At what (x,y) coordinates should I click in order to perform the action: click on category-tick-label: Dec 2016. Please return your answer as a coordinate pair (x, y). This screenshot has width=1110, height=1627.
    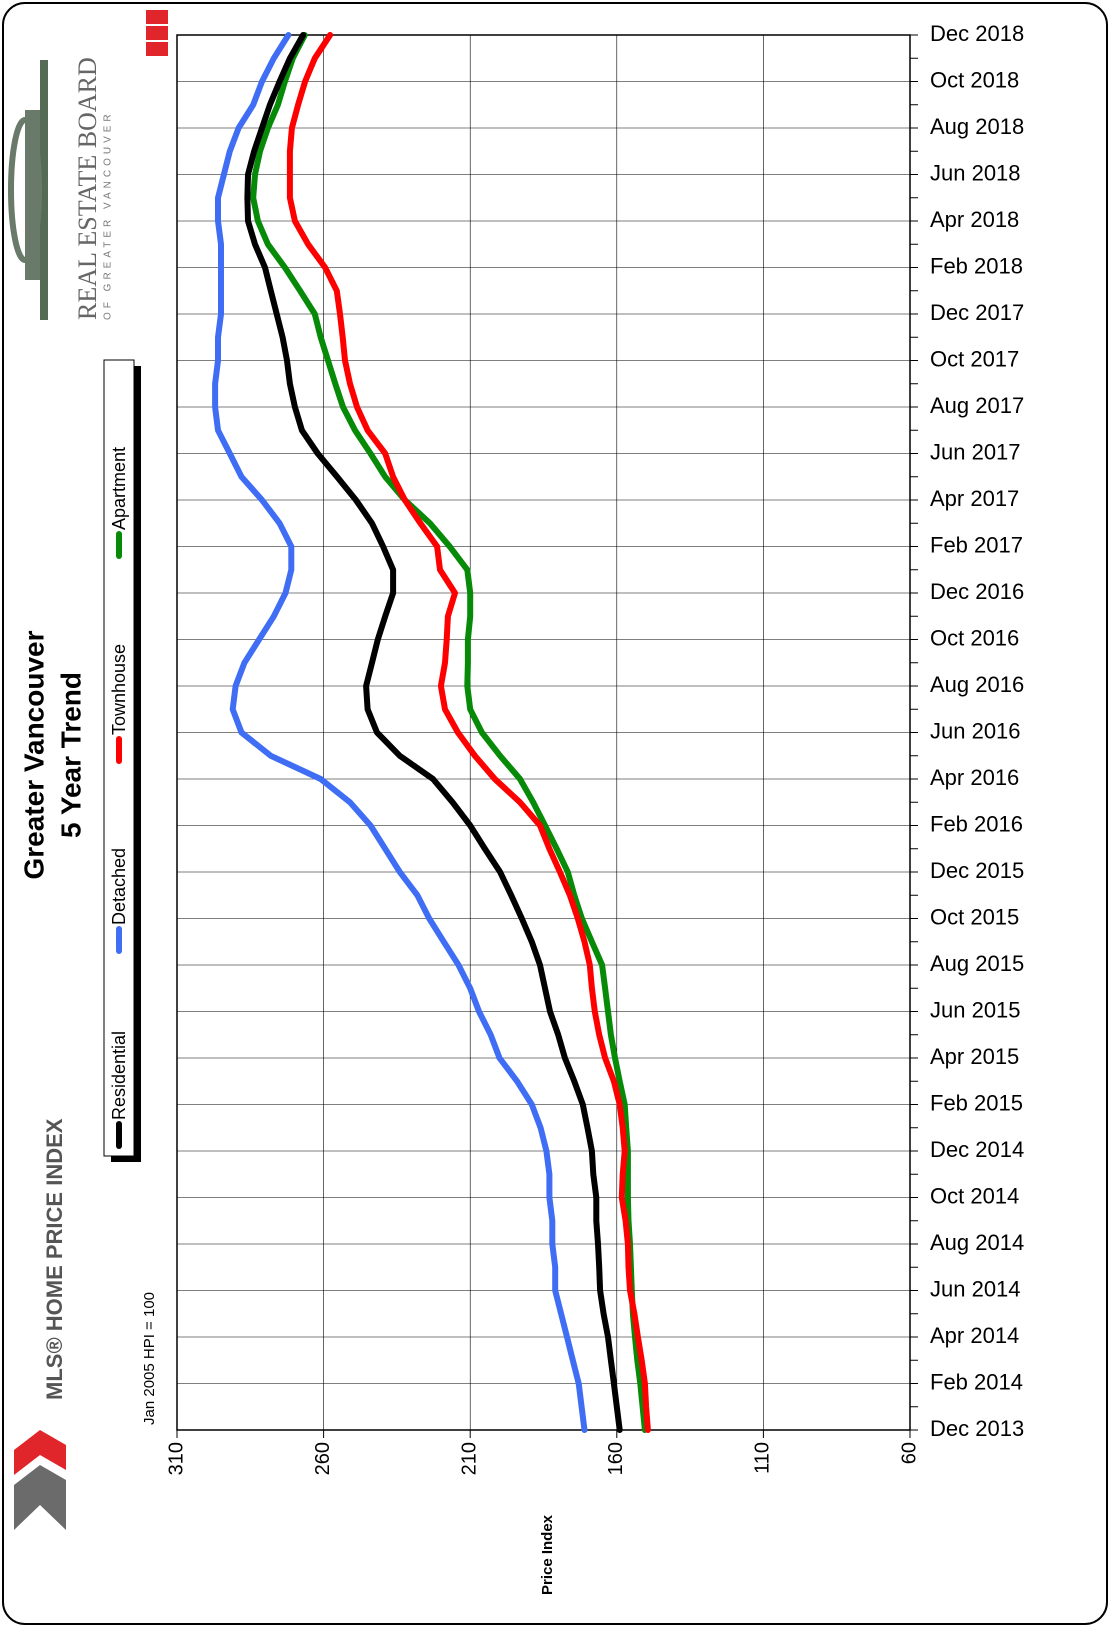
    Looking at the image, I should click on (977, 591).